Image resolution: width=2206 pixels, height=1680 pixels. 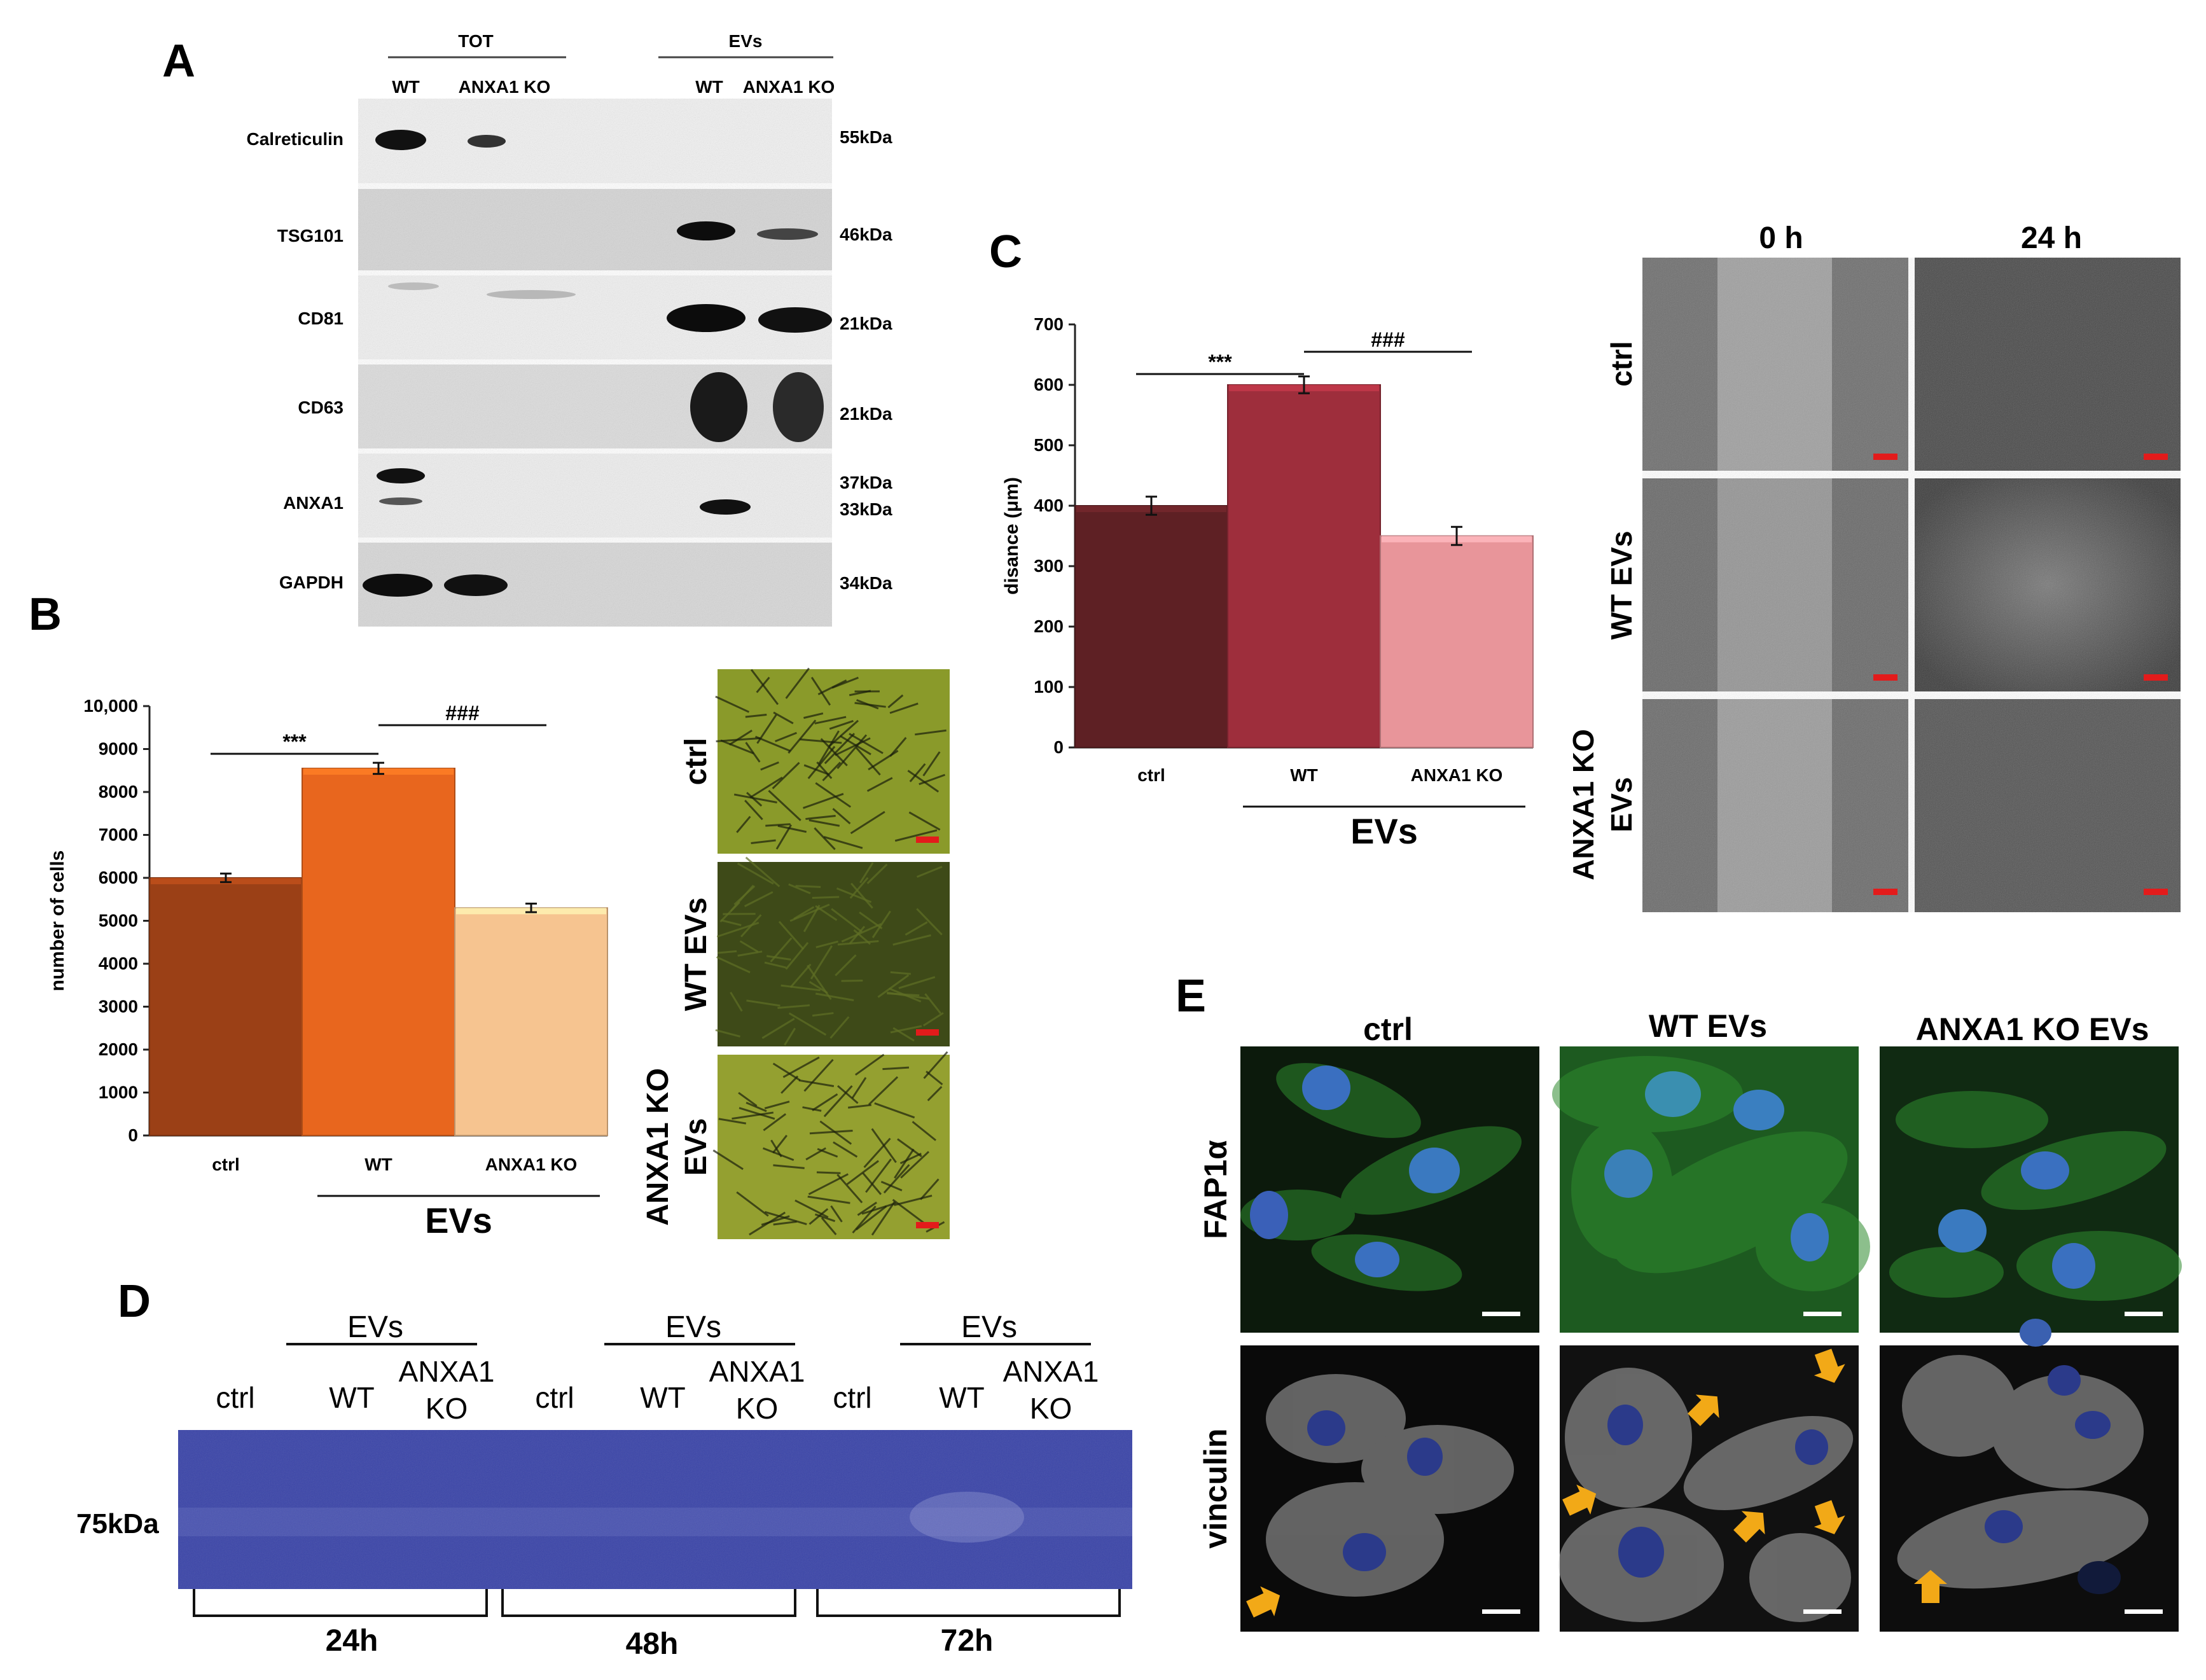 What do you see at coordinates (1622, 805) in the screenshot?
I see `row-label-c-evs: EVs` at bounding box center [1622, 805].